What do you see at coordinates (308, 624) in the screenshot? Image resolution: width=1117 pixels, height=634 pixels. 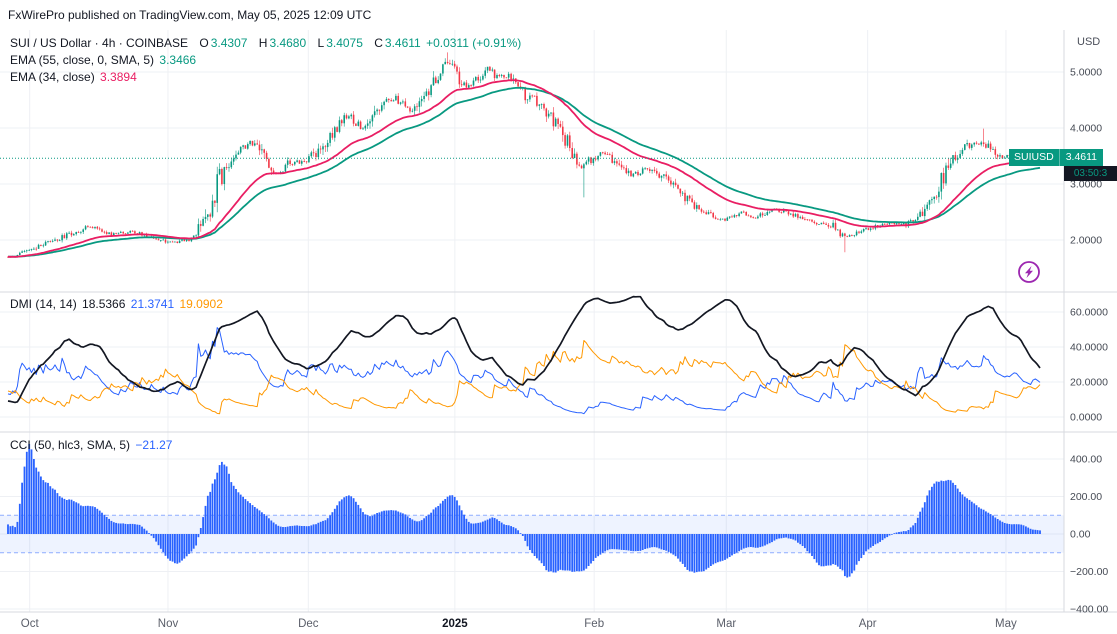 I see `time-axis-label: Dec` at bounding box center [308, 624].